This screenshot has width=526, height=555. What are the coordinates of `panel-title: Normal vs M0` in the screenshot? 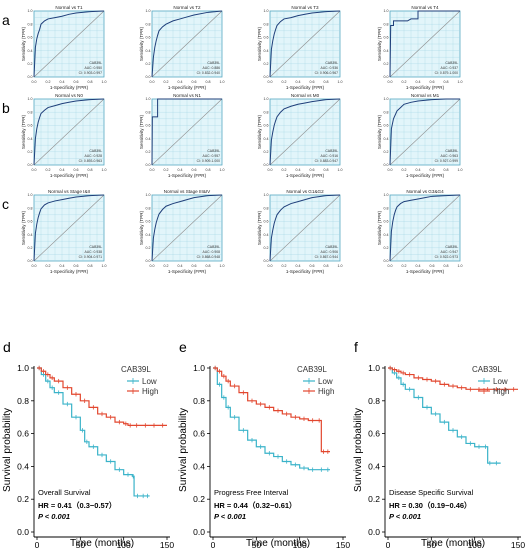 It's located at (305, 95).